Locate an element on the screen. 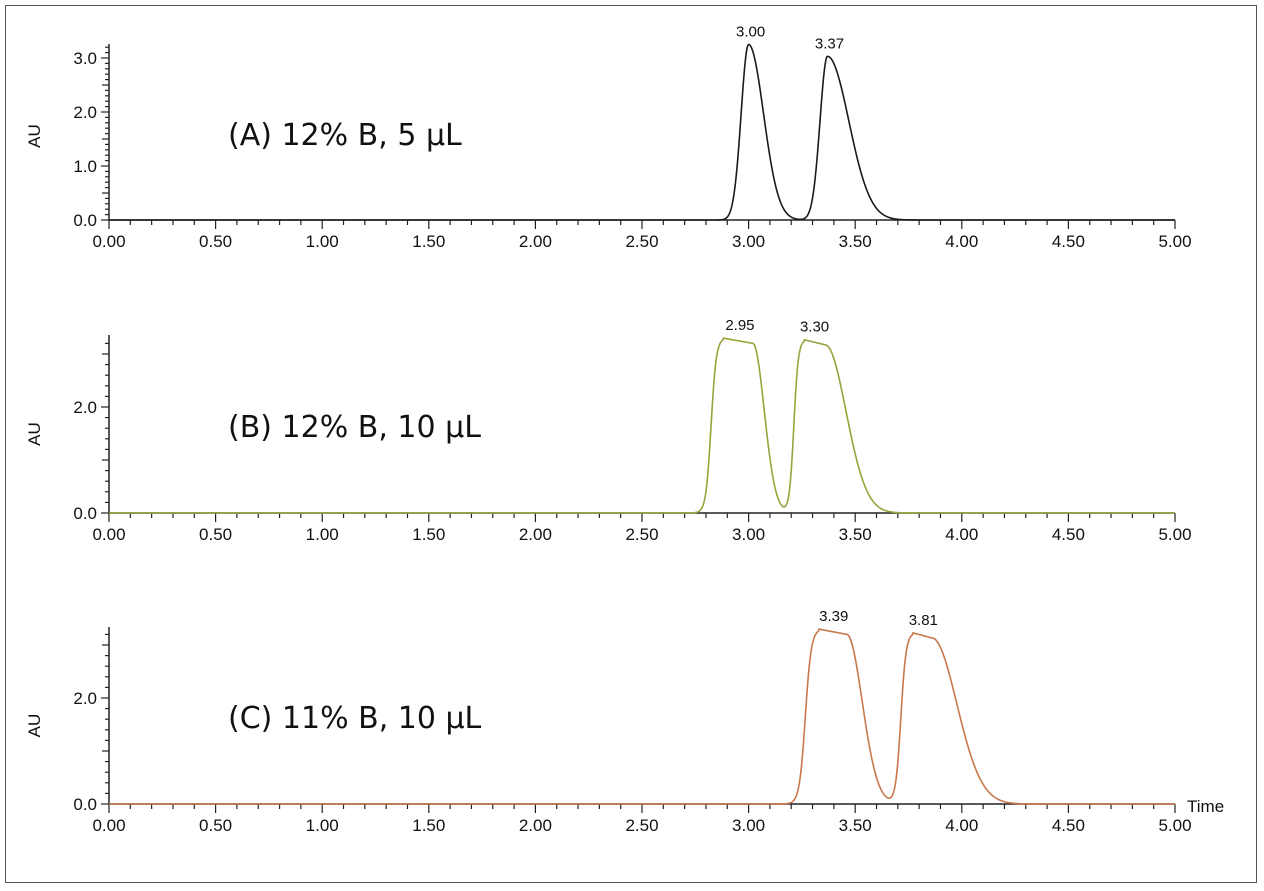  panel-title: (B) 12% B, 10 µL is located at coordinates (354, 427).